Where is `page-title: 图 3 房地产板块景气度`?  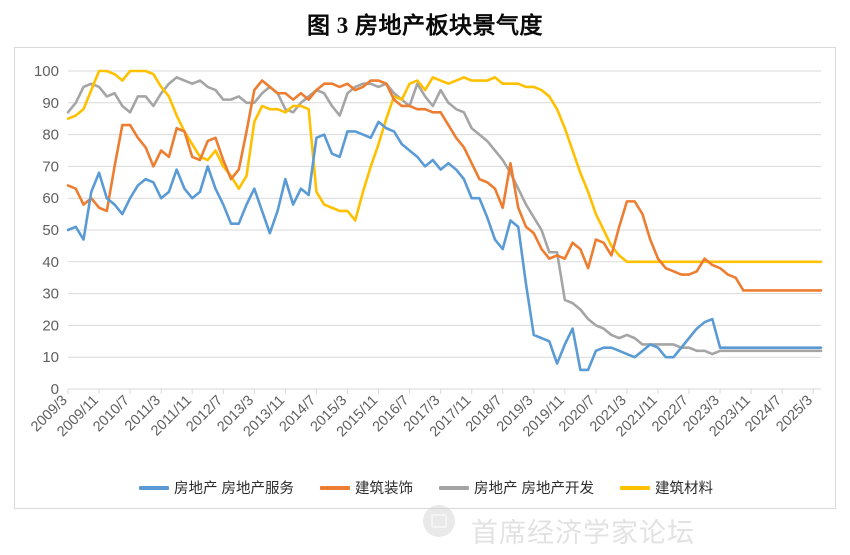 page-title: 图 3 房地产板块景气度 is located at coordinates (425, 25).